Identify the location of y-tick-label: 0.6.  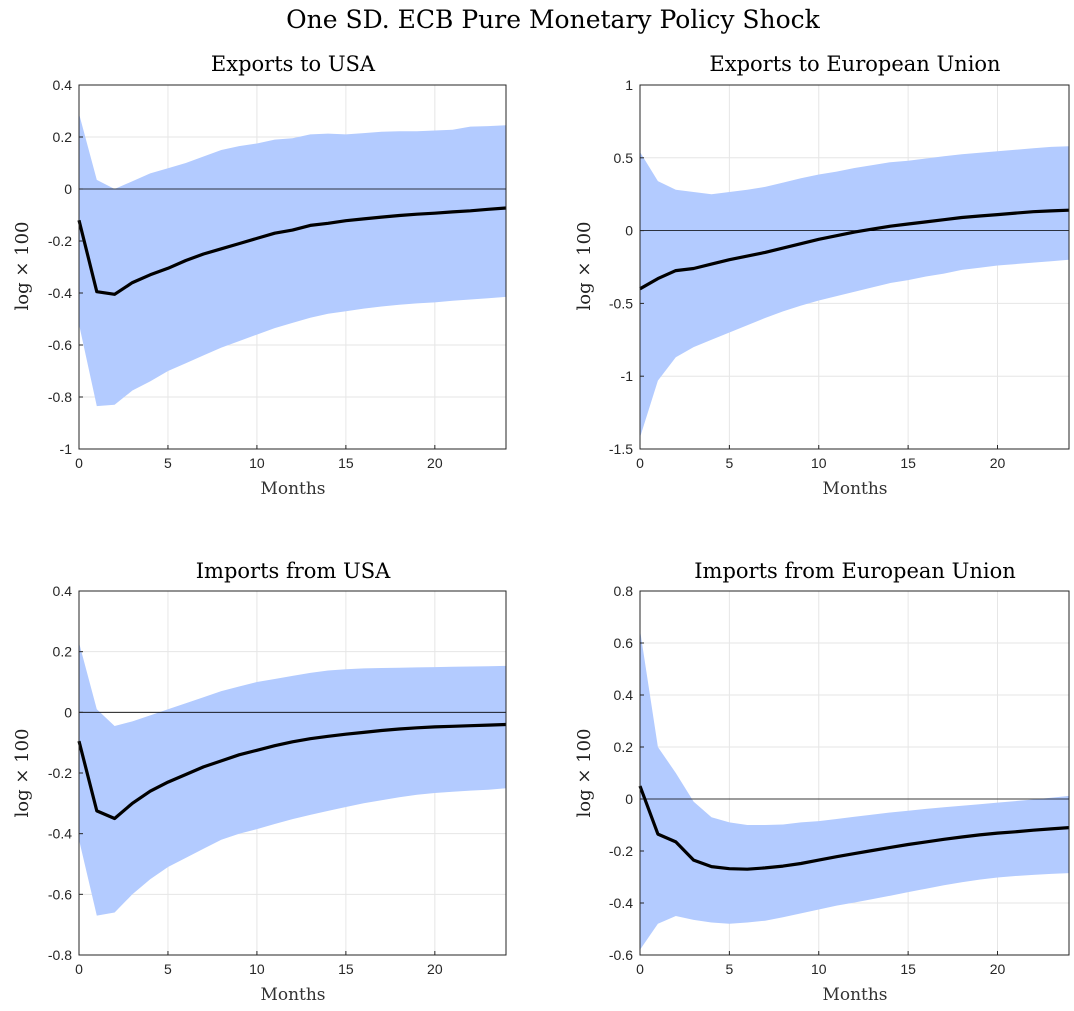
(624, 643).